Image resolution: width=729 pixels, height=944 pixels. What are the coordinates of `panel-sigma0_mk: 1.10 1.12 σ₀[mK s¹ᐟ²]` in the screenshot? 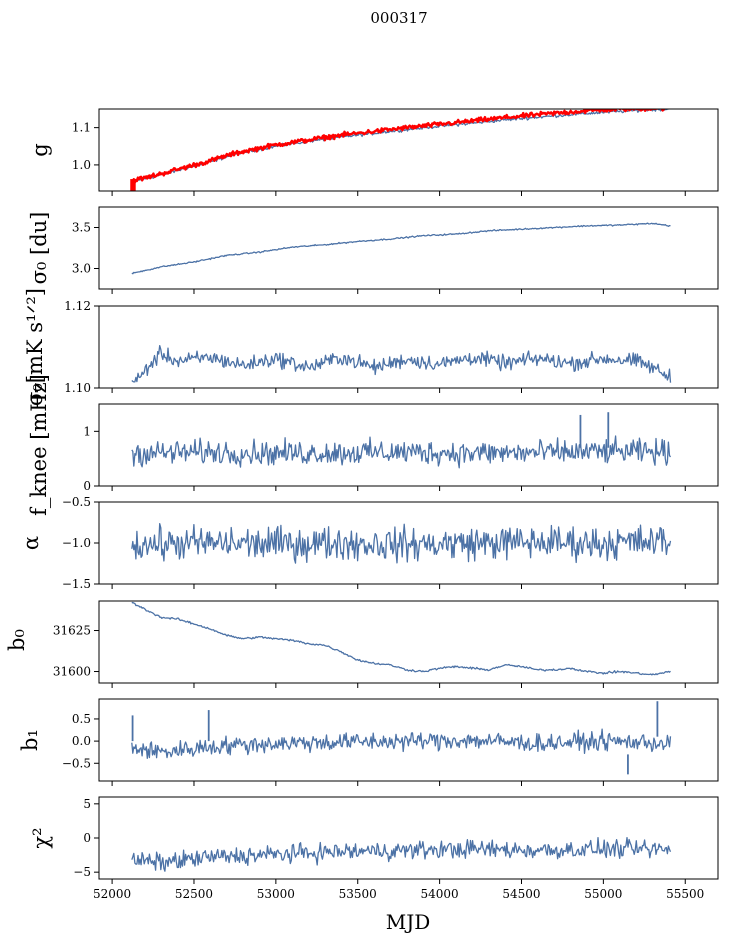 It's located at (371, 347).